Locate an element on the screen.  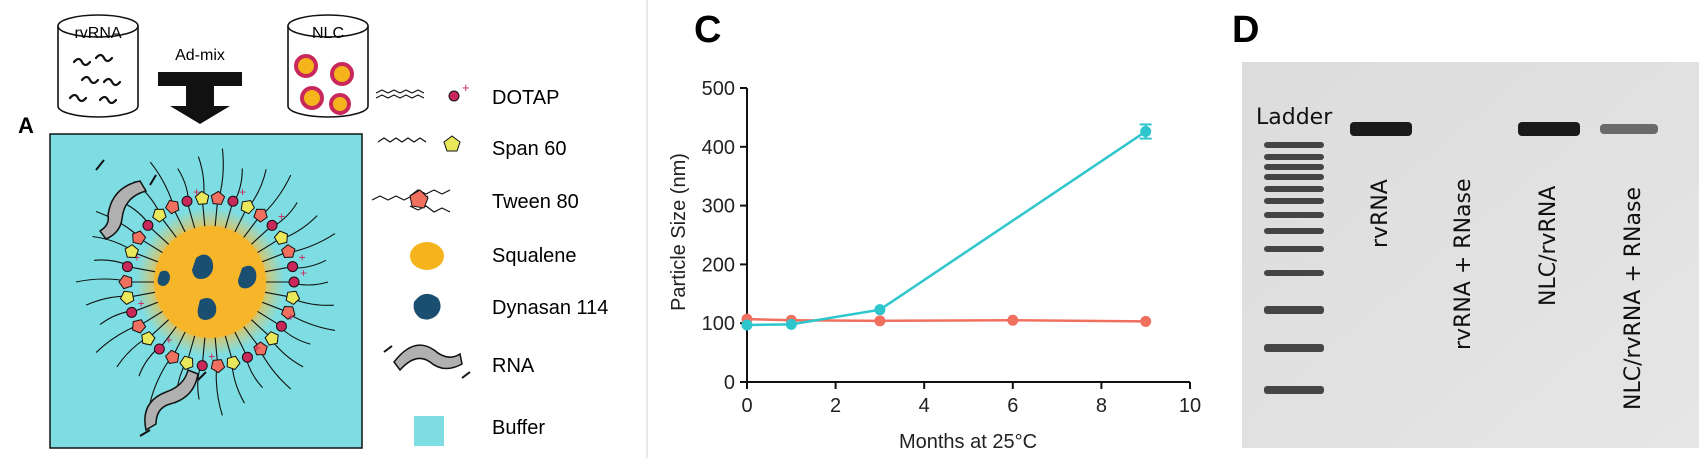
rvrna-label: rvRNA is located at coordinates (97, 33).